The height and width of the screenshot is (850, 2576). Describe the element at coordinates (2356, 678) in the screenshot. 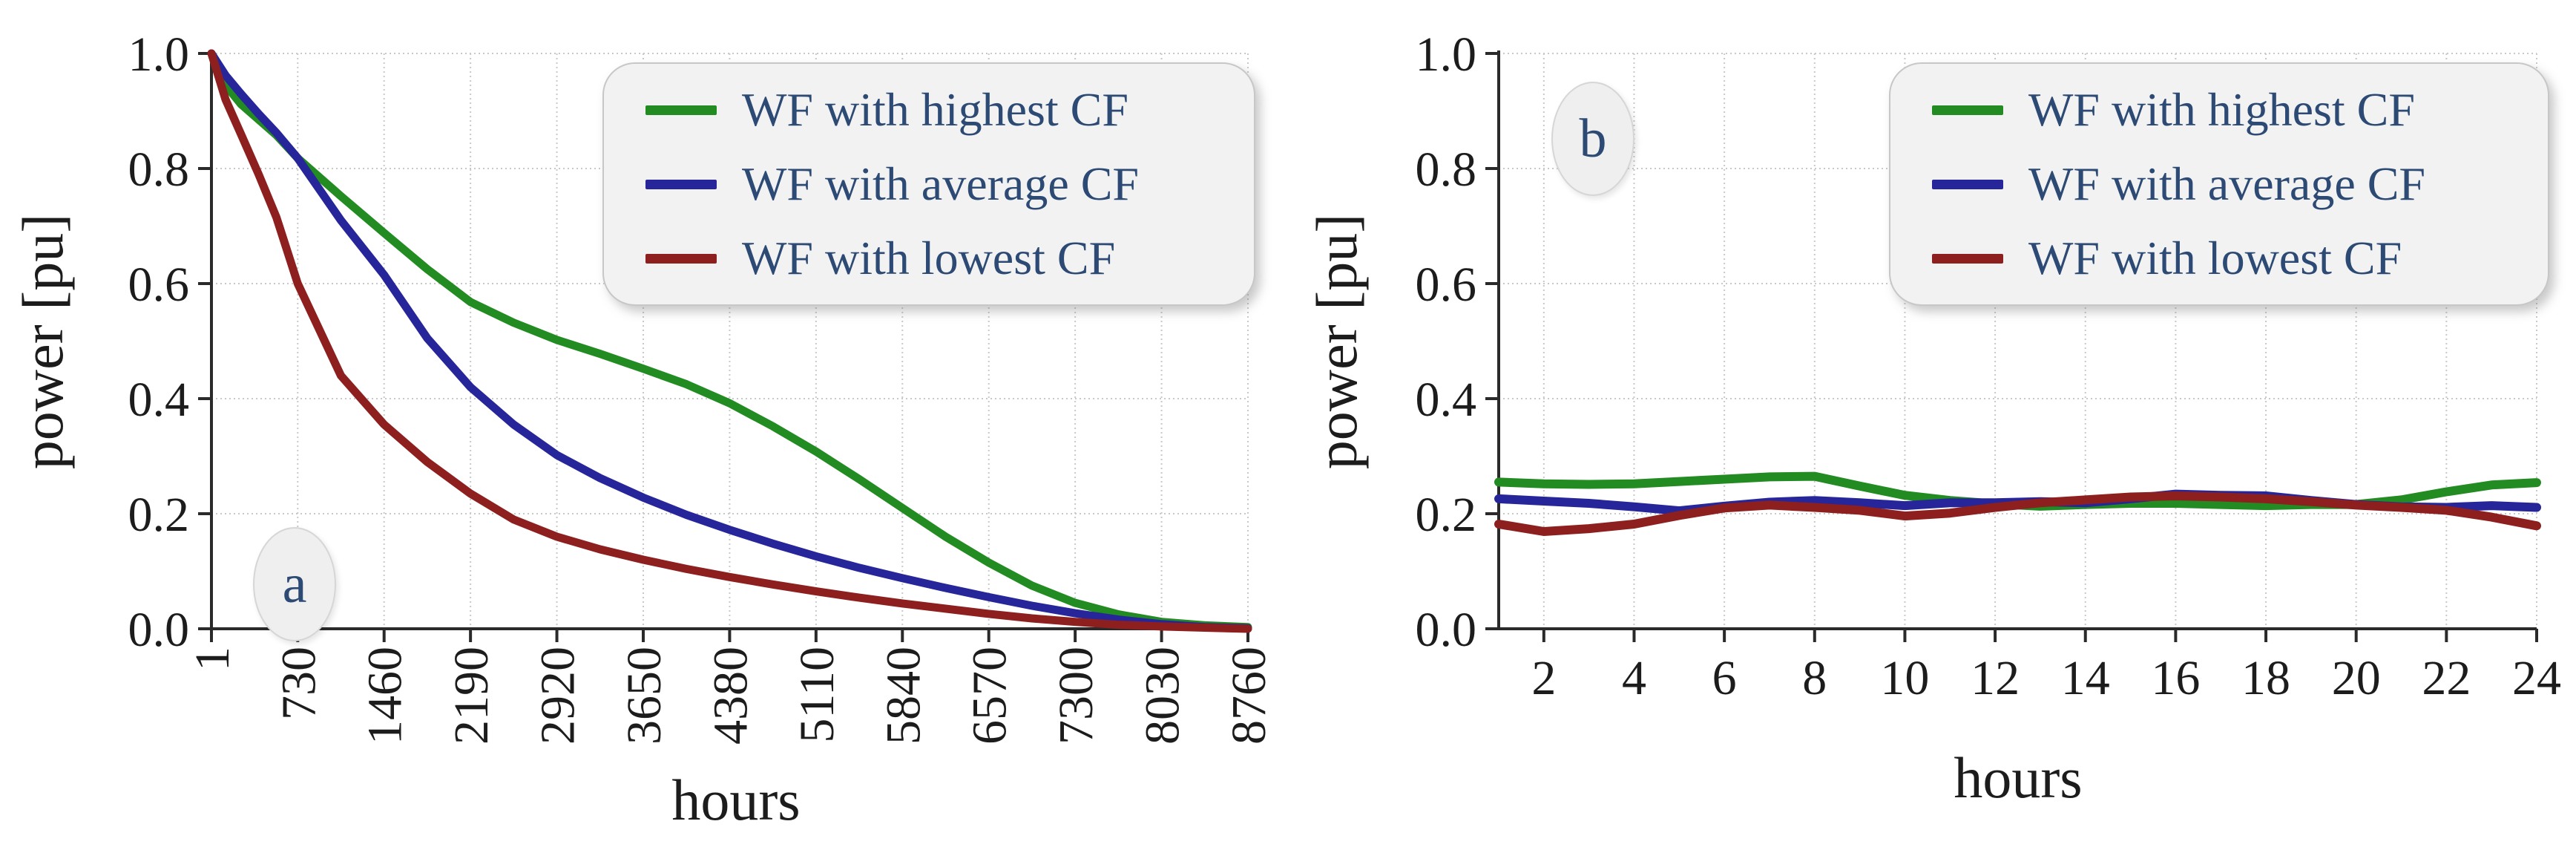

I see `x-tick-label: 20` at that location.